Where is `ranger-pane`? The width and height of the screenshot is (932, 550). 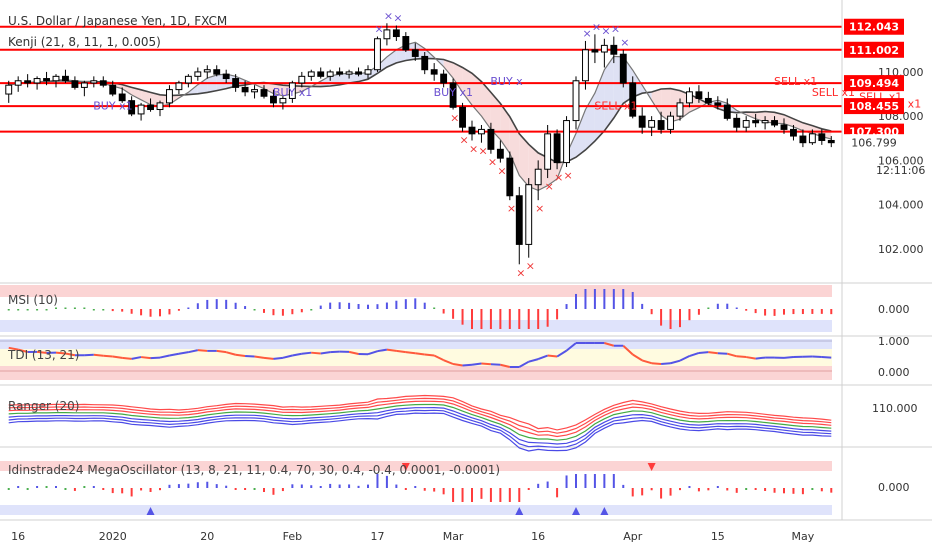
ranger-pane is located at coordinates (420, 423).